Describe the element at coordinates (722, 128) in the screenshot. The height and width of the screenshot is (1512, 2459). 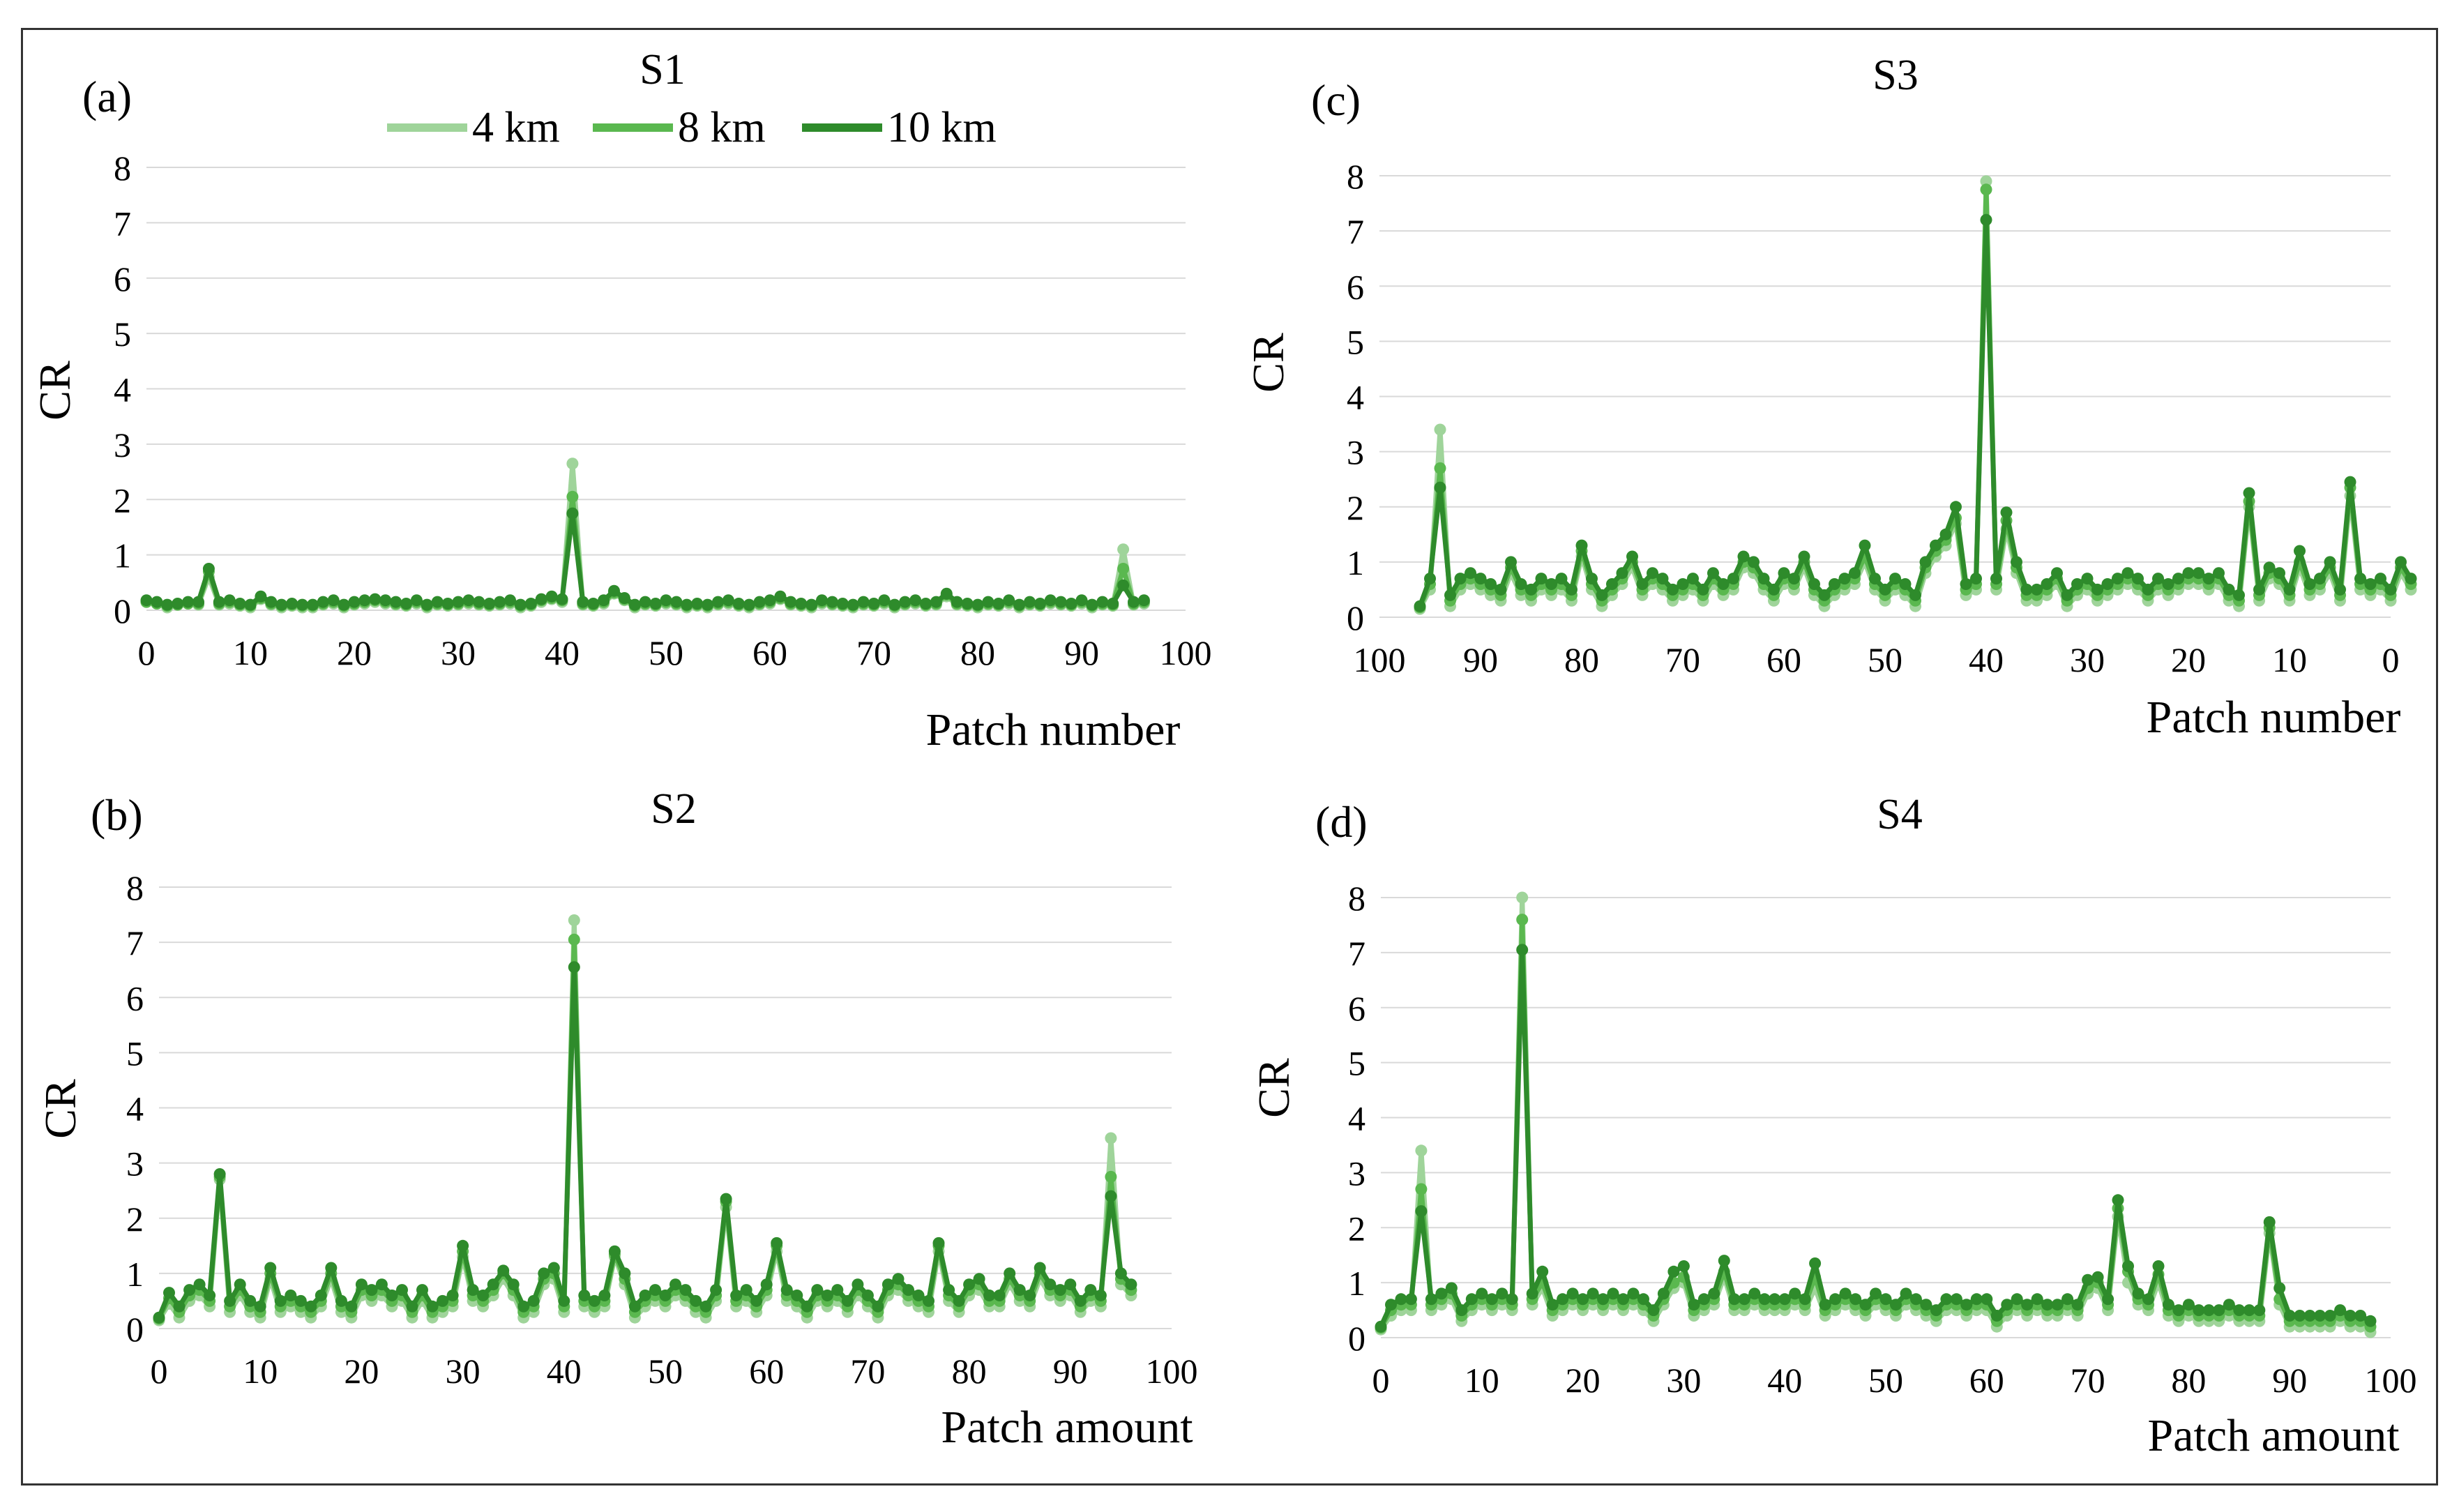
I see `legend-label: 8 km` at that location.